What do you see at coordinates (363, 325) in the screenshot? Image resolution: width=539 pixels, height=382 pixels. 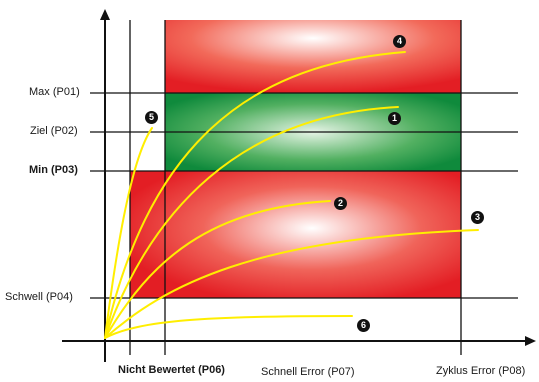 I see `marker-6: 6` at bounding box center [363, 325].